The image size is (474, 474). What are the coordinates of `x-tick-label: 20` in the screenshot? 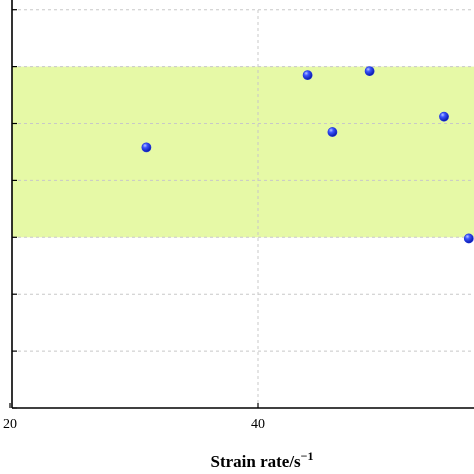 It's located at (10, 424).